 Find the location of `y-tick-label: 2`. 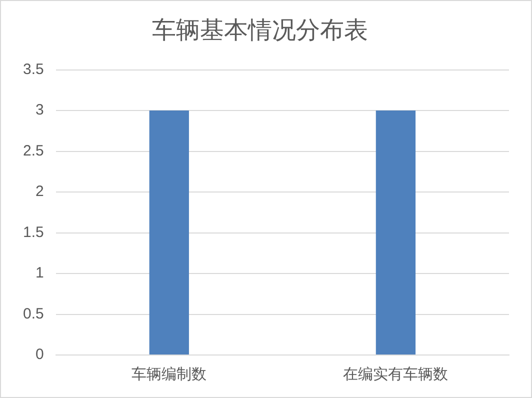

y-tick-label: 2 is located at coordinates (40, 191).